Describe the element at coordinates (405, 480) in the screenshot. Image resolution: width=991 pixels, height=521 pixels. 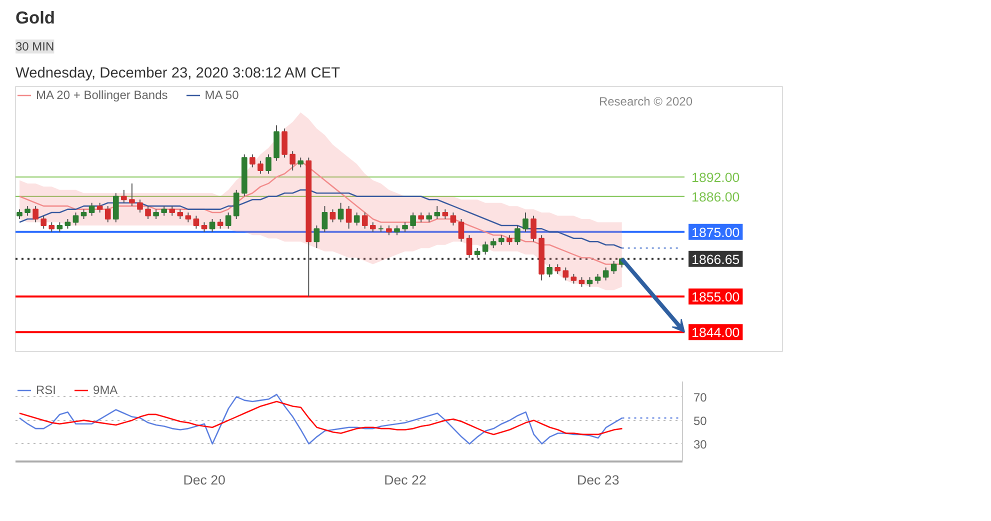
I see `x-tick-label: Dec 22` at that location.